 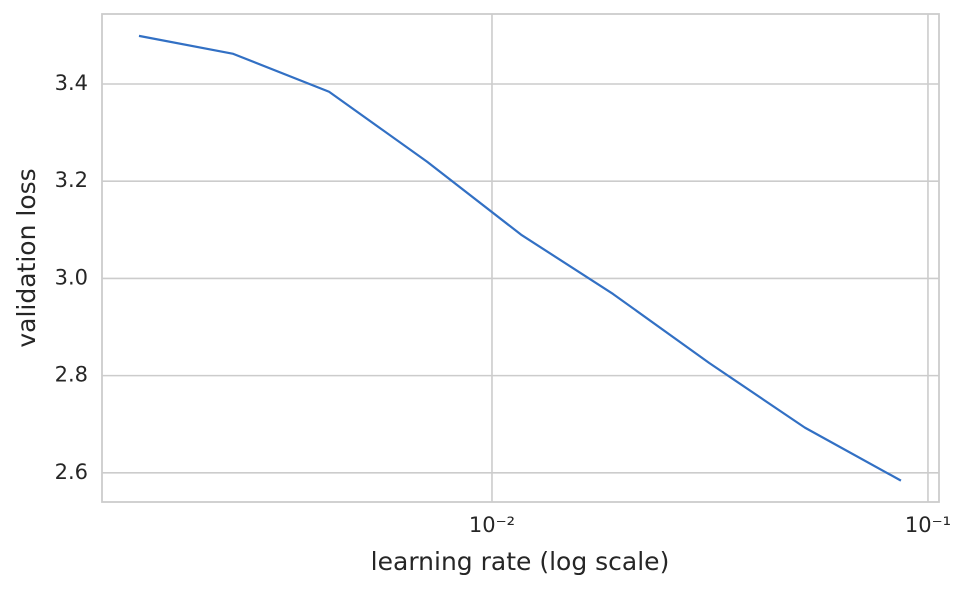 What do you see at coordinates (71, 180) in the screenshot?
I see `y-tick-label: 3.2` at bounding box center [71, 180].